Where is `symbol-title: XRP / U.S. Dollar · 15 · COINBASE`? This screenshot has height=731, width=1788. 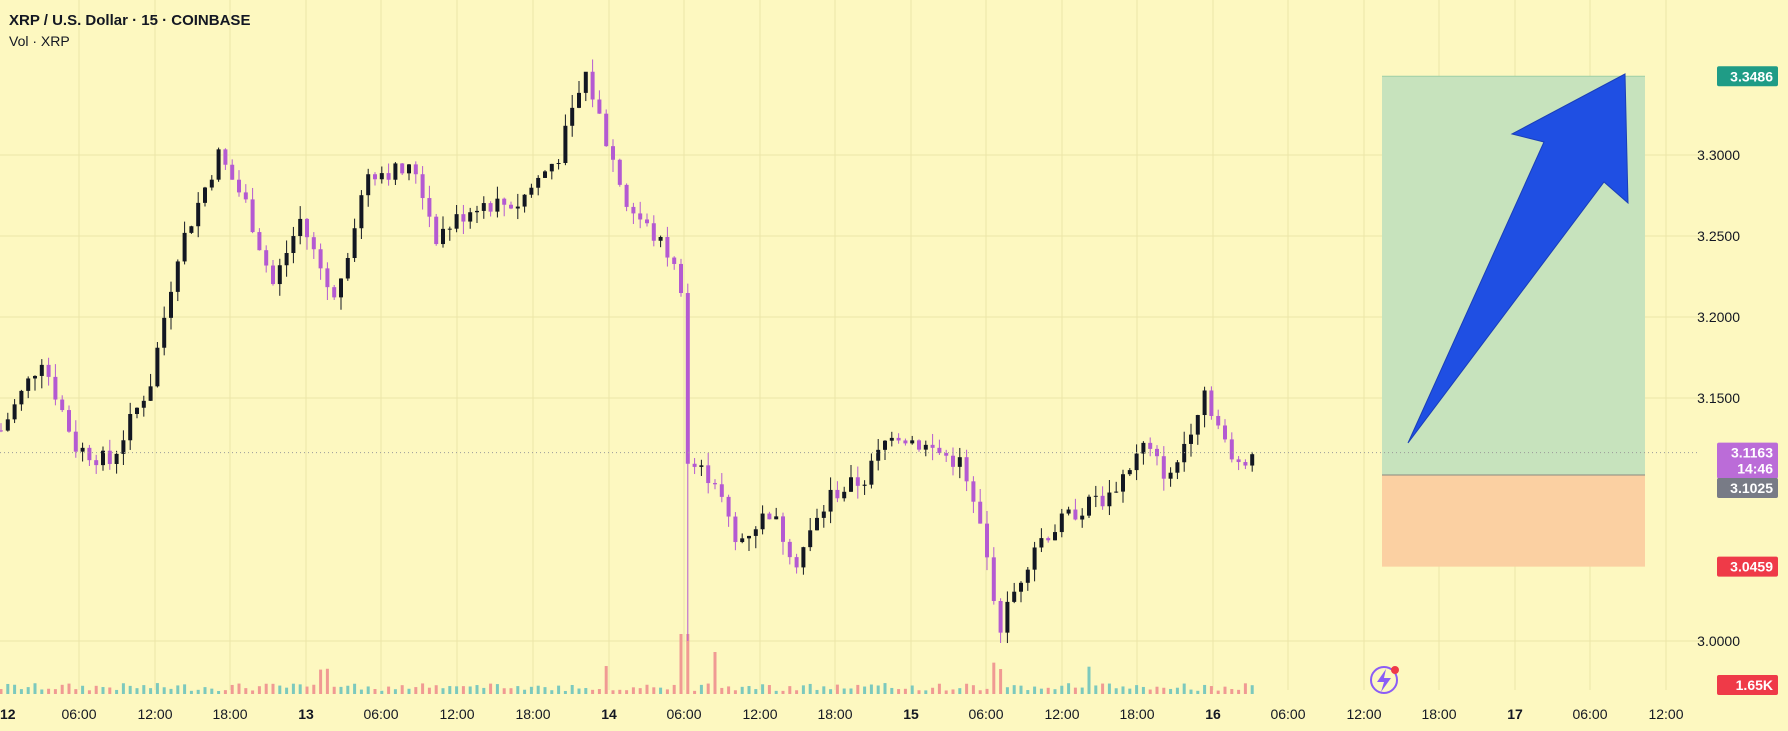
symbol-title: XRP / U.S. Dollar · 15 · COINBASE is located at coordinates (130, 20).